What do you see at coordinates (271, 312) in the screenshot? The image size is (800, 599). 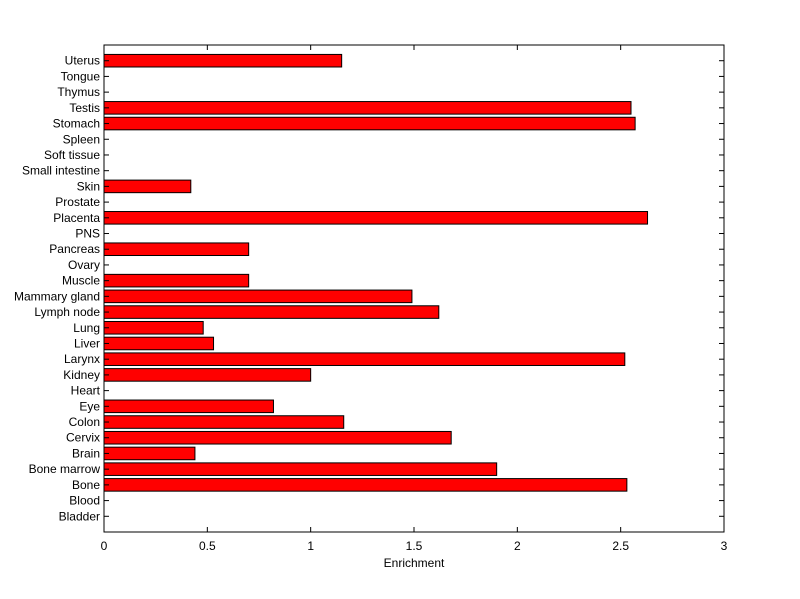 I see `bar-lymph-node` at bounding box center [271, 312].